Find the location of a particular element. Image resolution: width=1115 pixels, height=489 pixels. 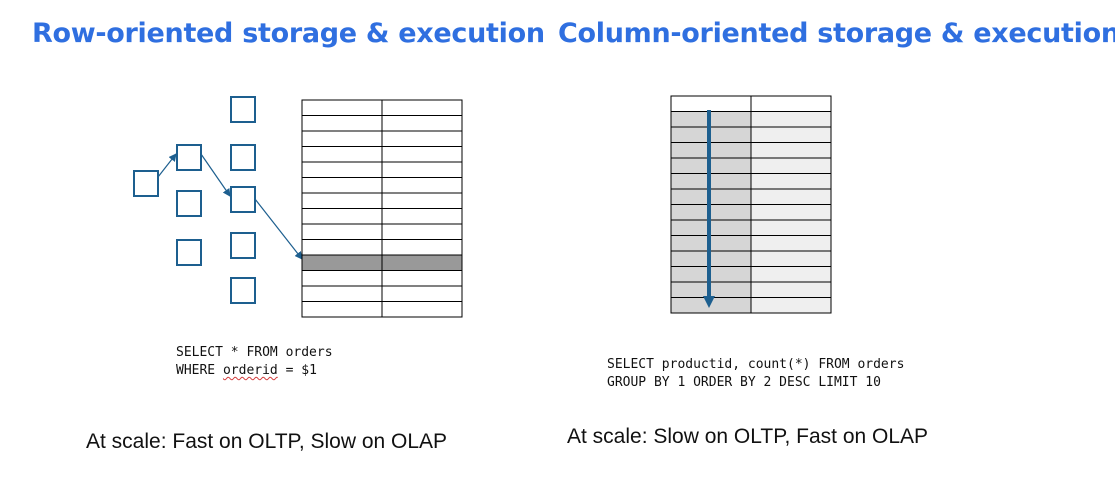

column-oriented-title: Column-oriented storage & execution is located at coordinates (836, 33).